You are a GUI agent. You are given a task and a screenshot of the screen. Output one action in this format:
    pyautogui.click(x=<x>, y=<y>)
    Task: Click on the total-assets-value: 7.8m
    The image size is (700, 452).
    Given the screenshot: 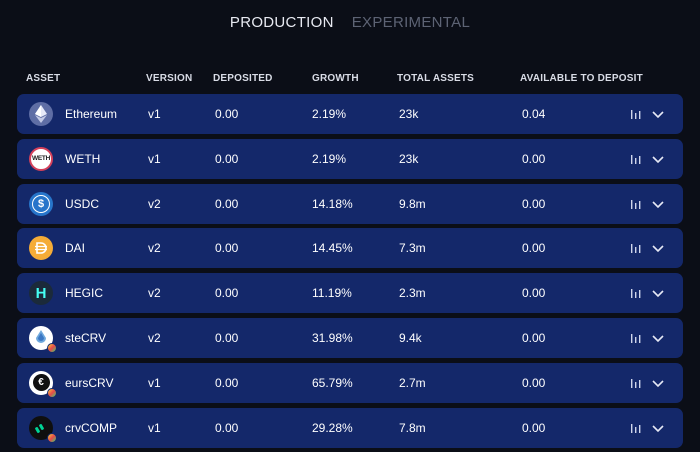 What is the action you would take?
    pyautogui.click(x=412, y=427)
    